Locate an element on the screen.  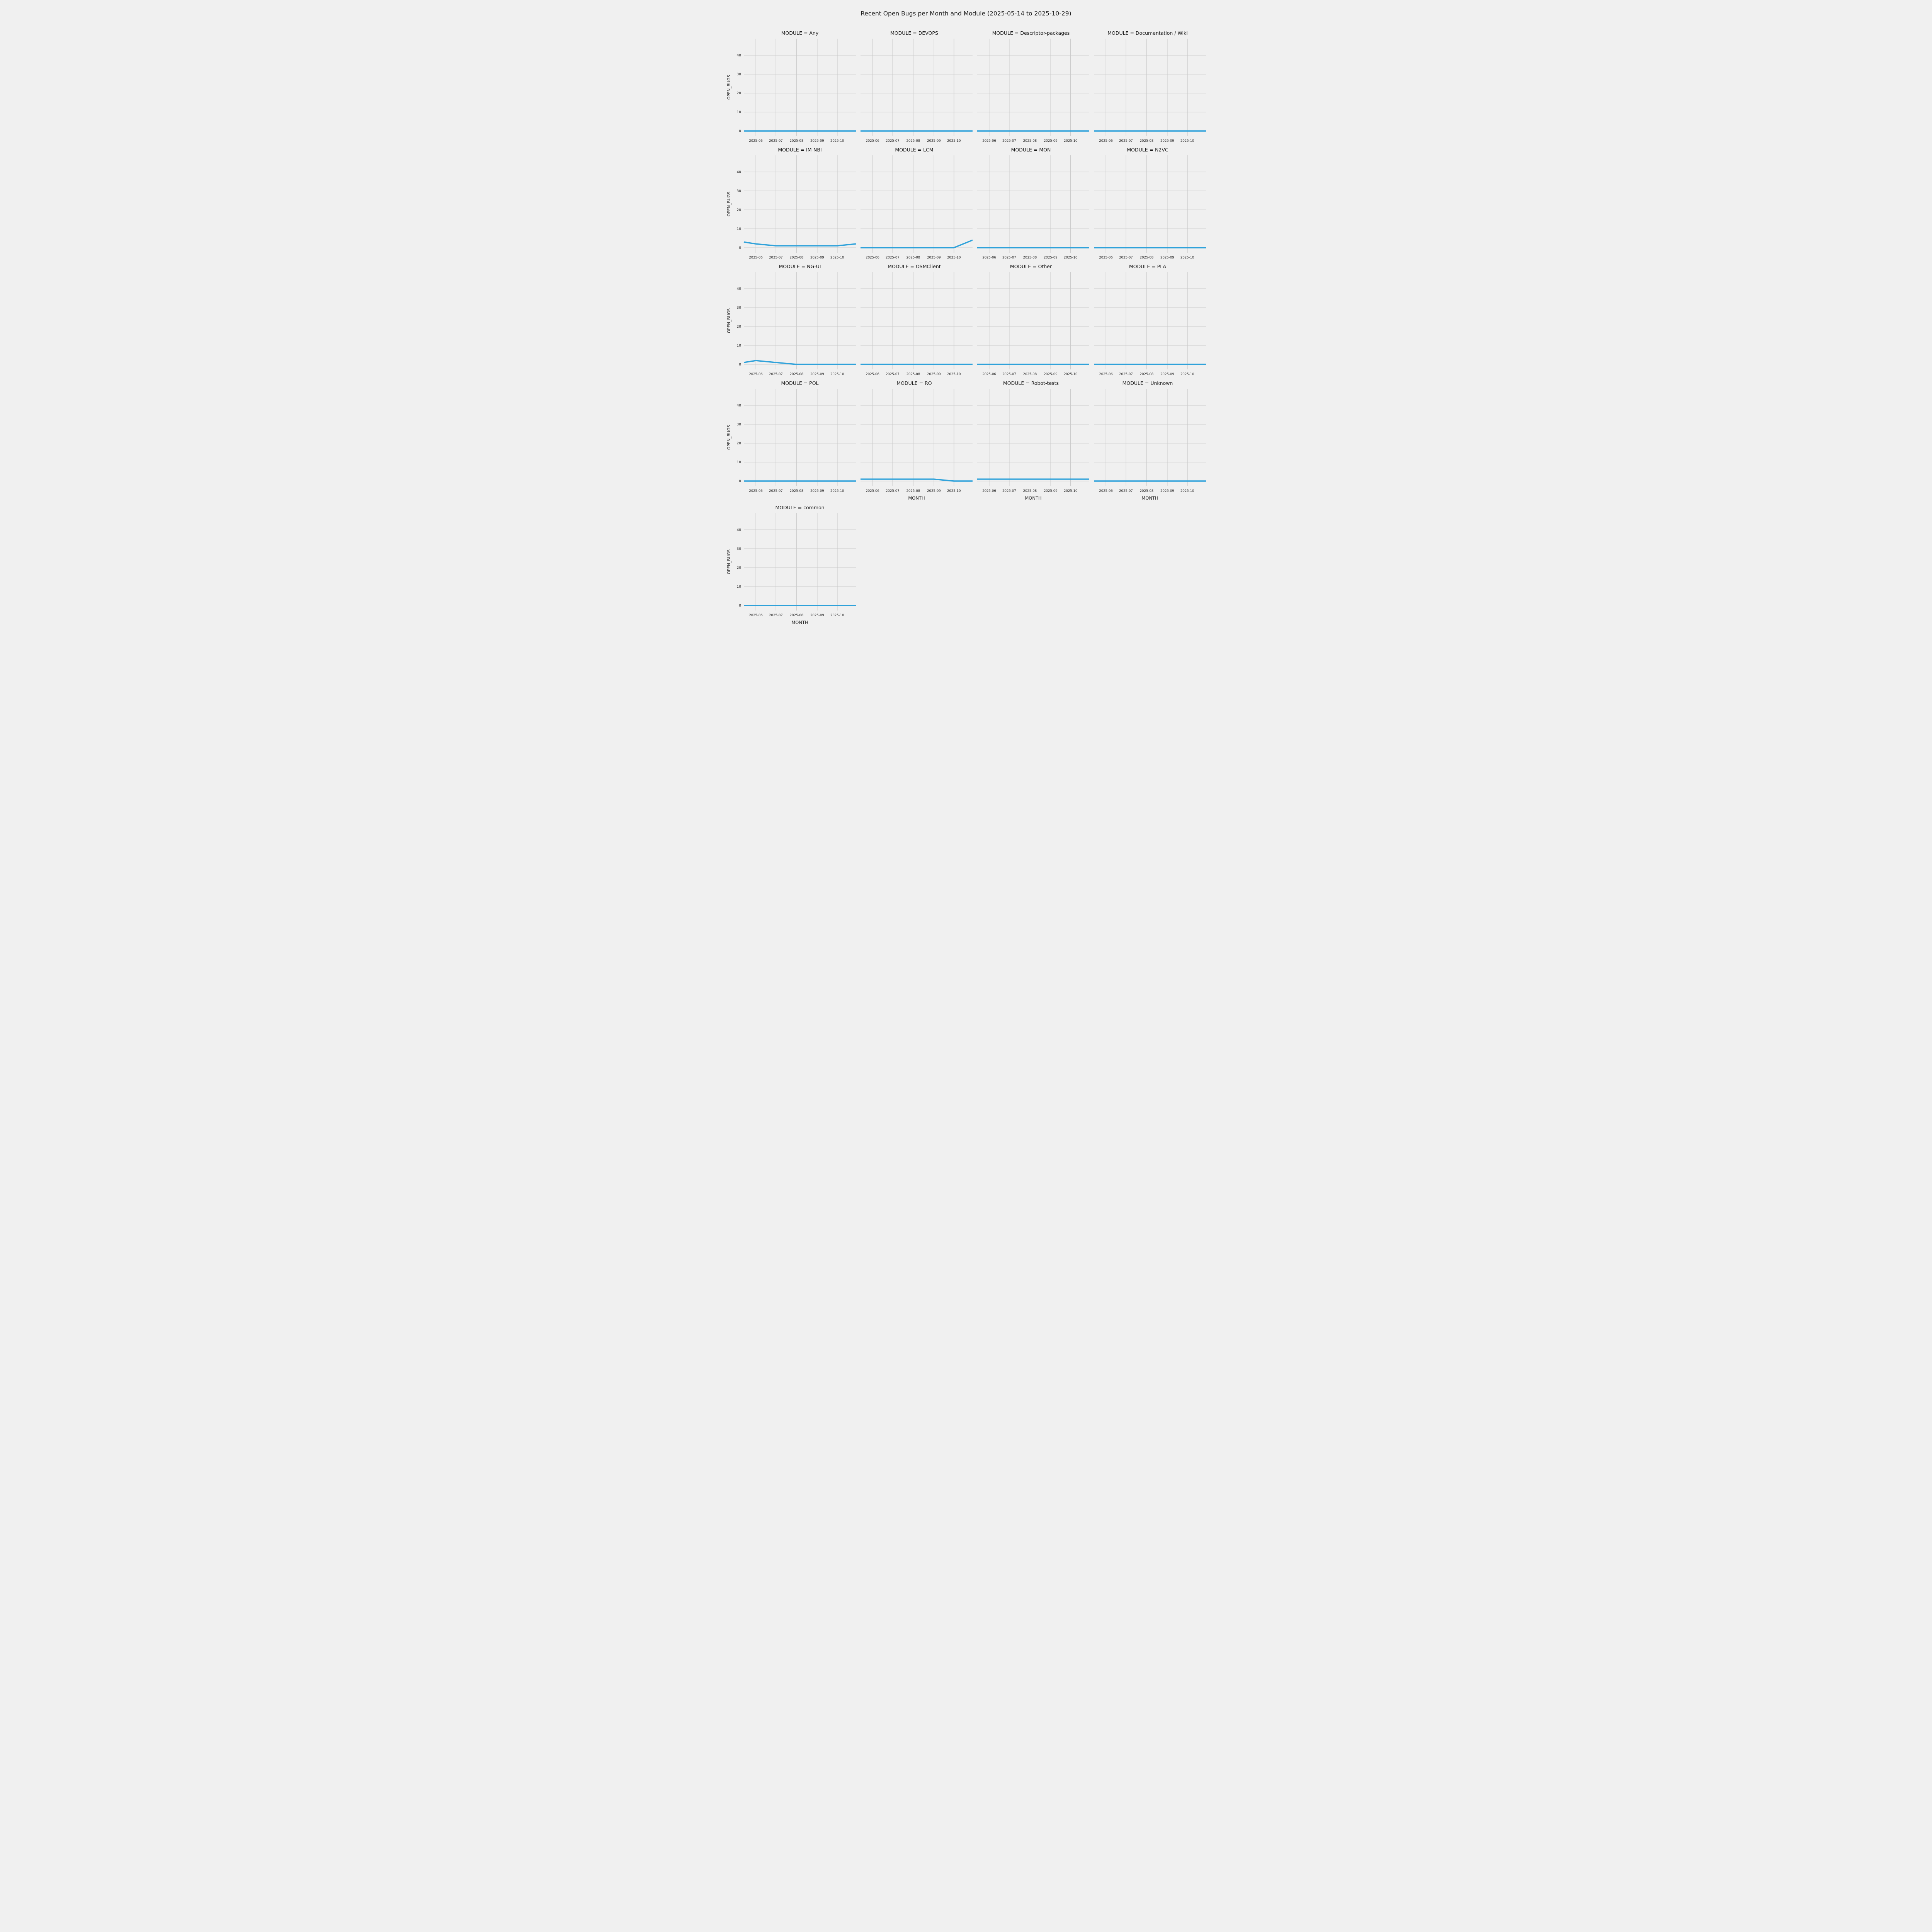
facet-title: MODULE = IM-NBI is located at coordinates (800, 150).